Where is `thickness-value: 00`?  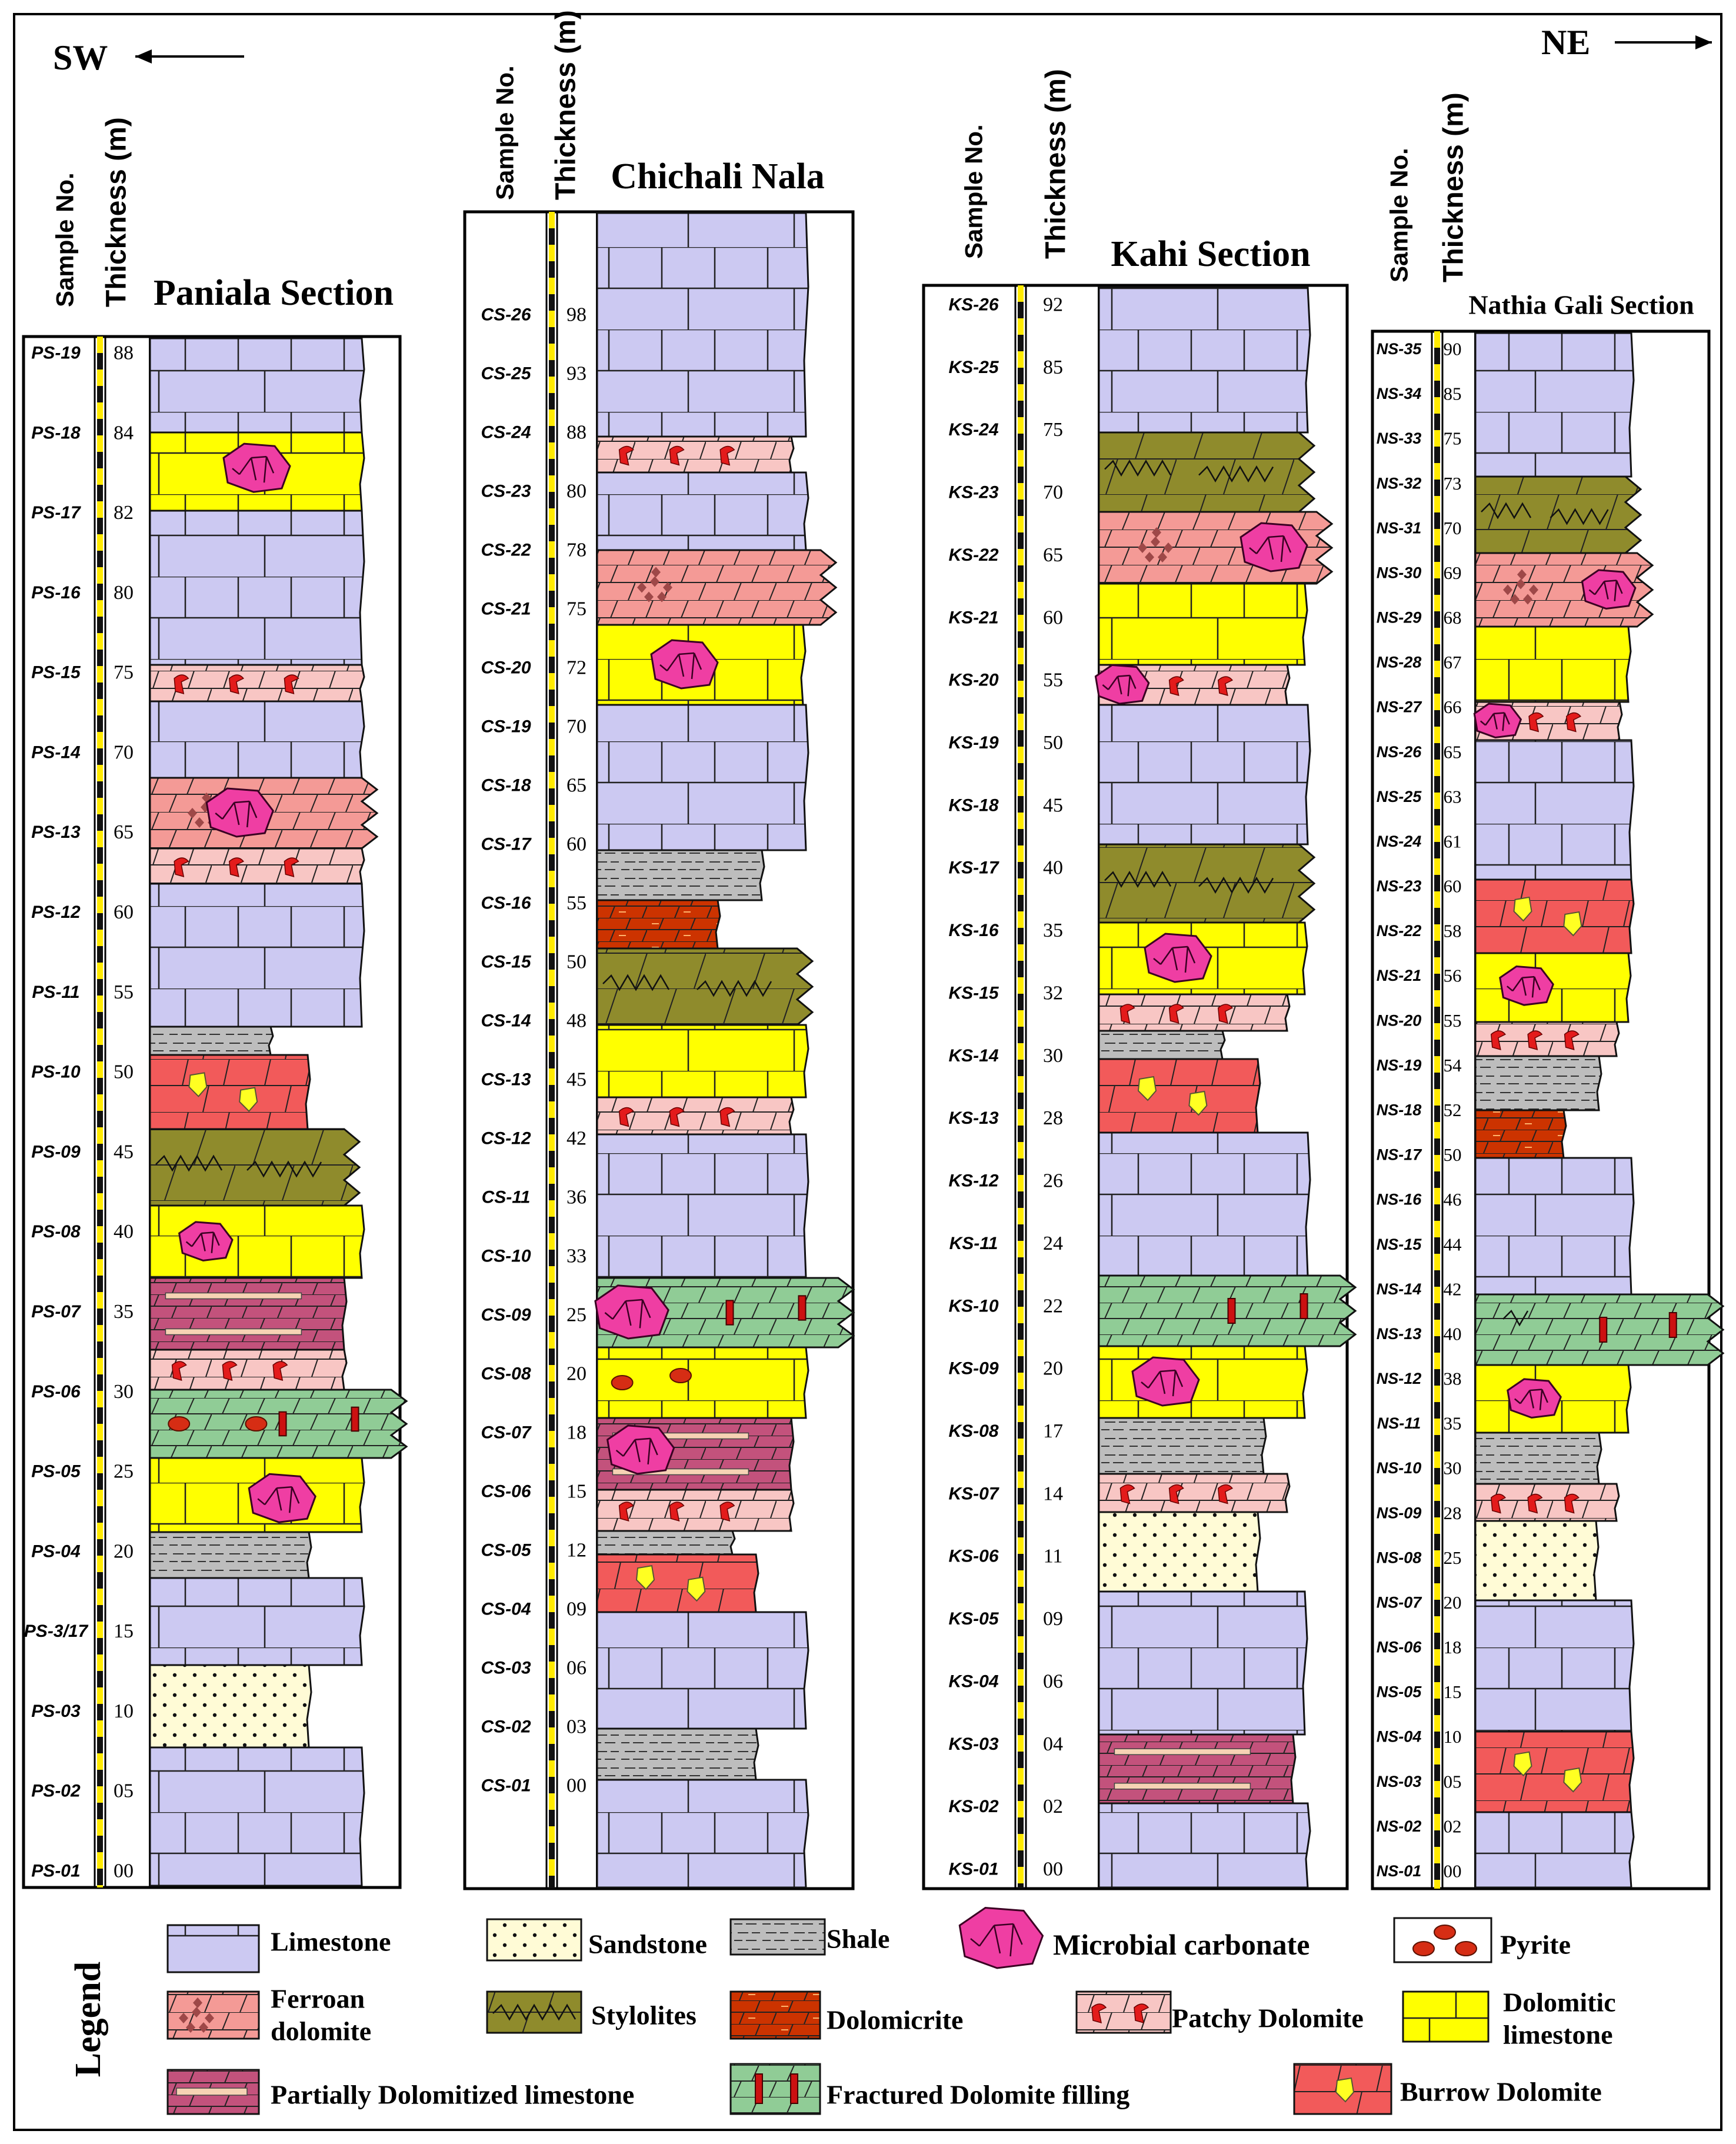
thickness-value: 00 is located at coordinates (1453, 1871).